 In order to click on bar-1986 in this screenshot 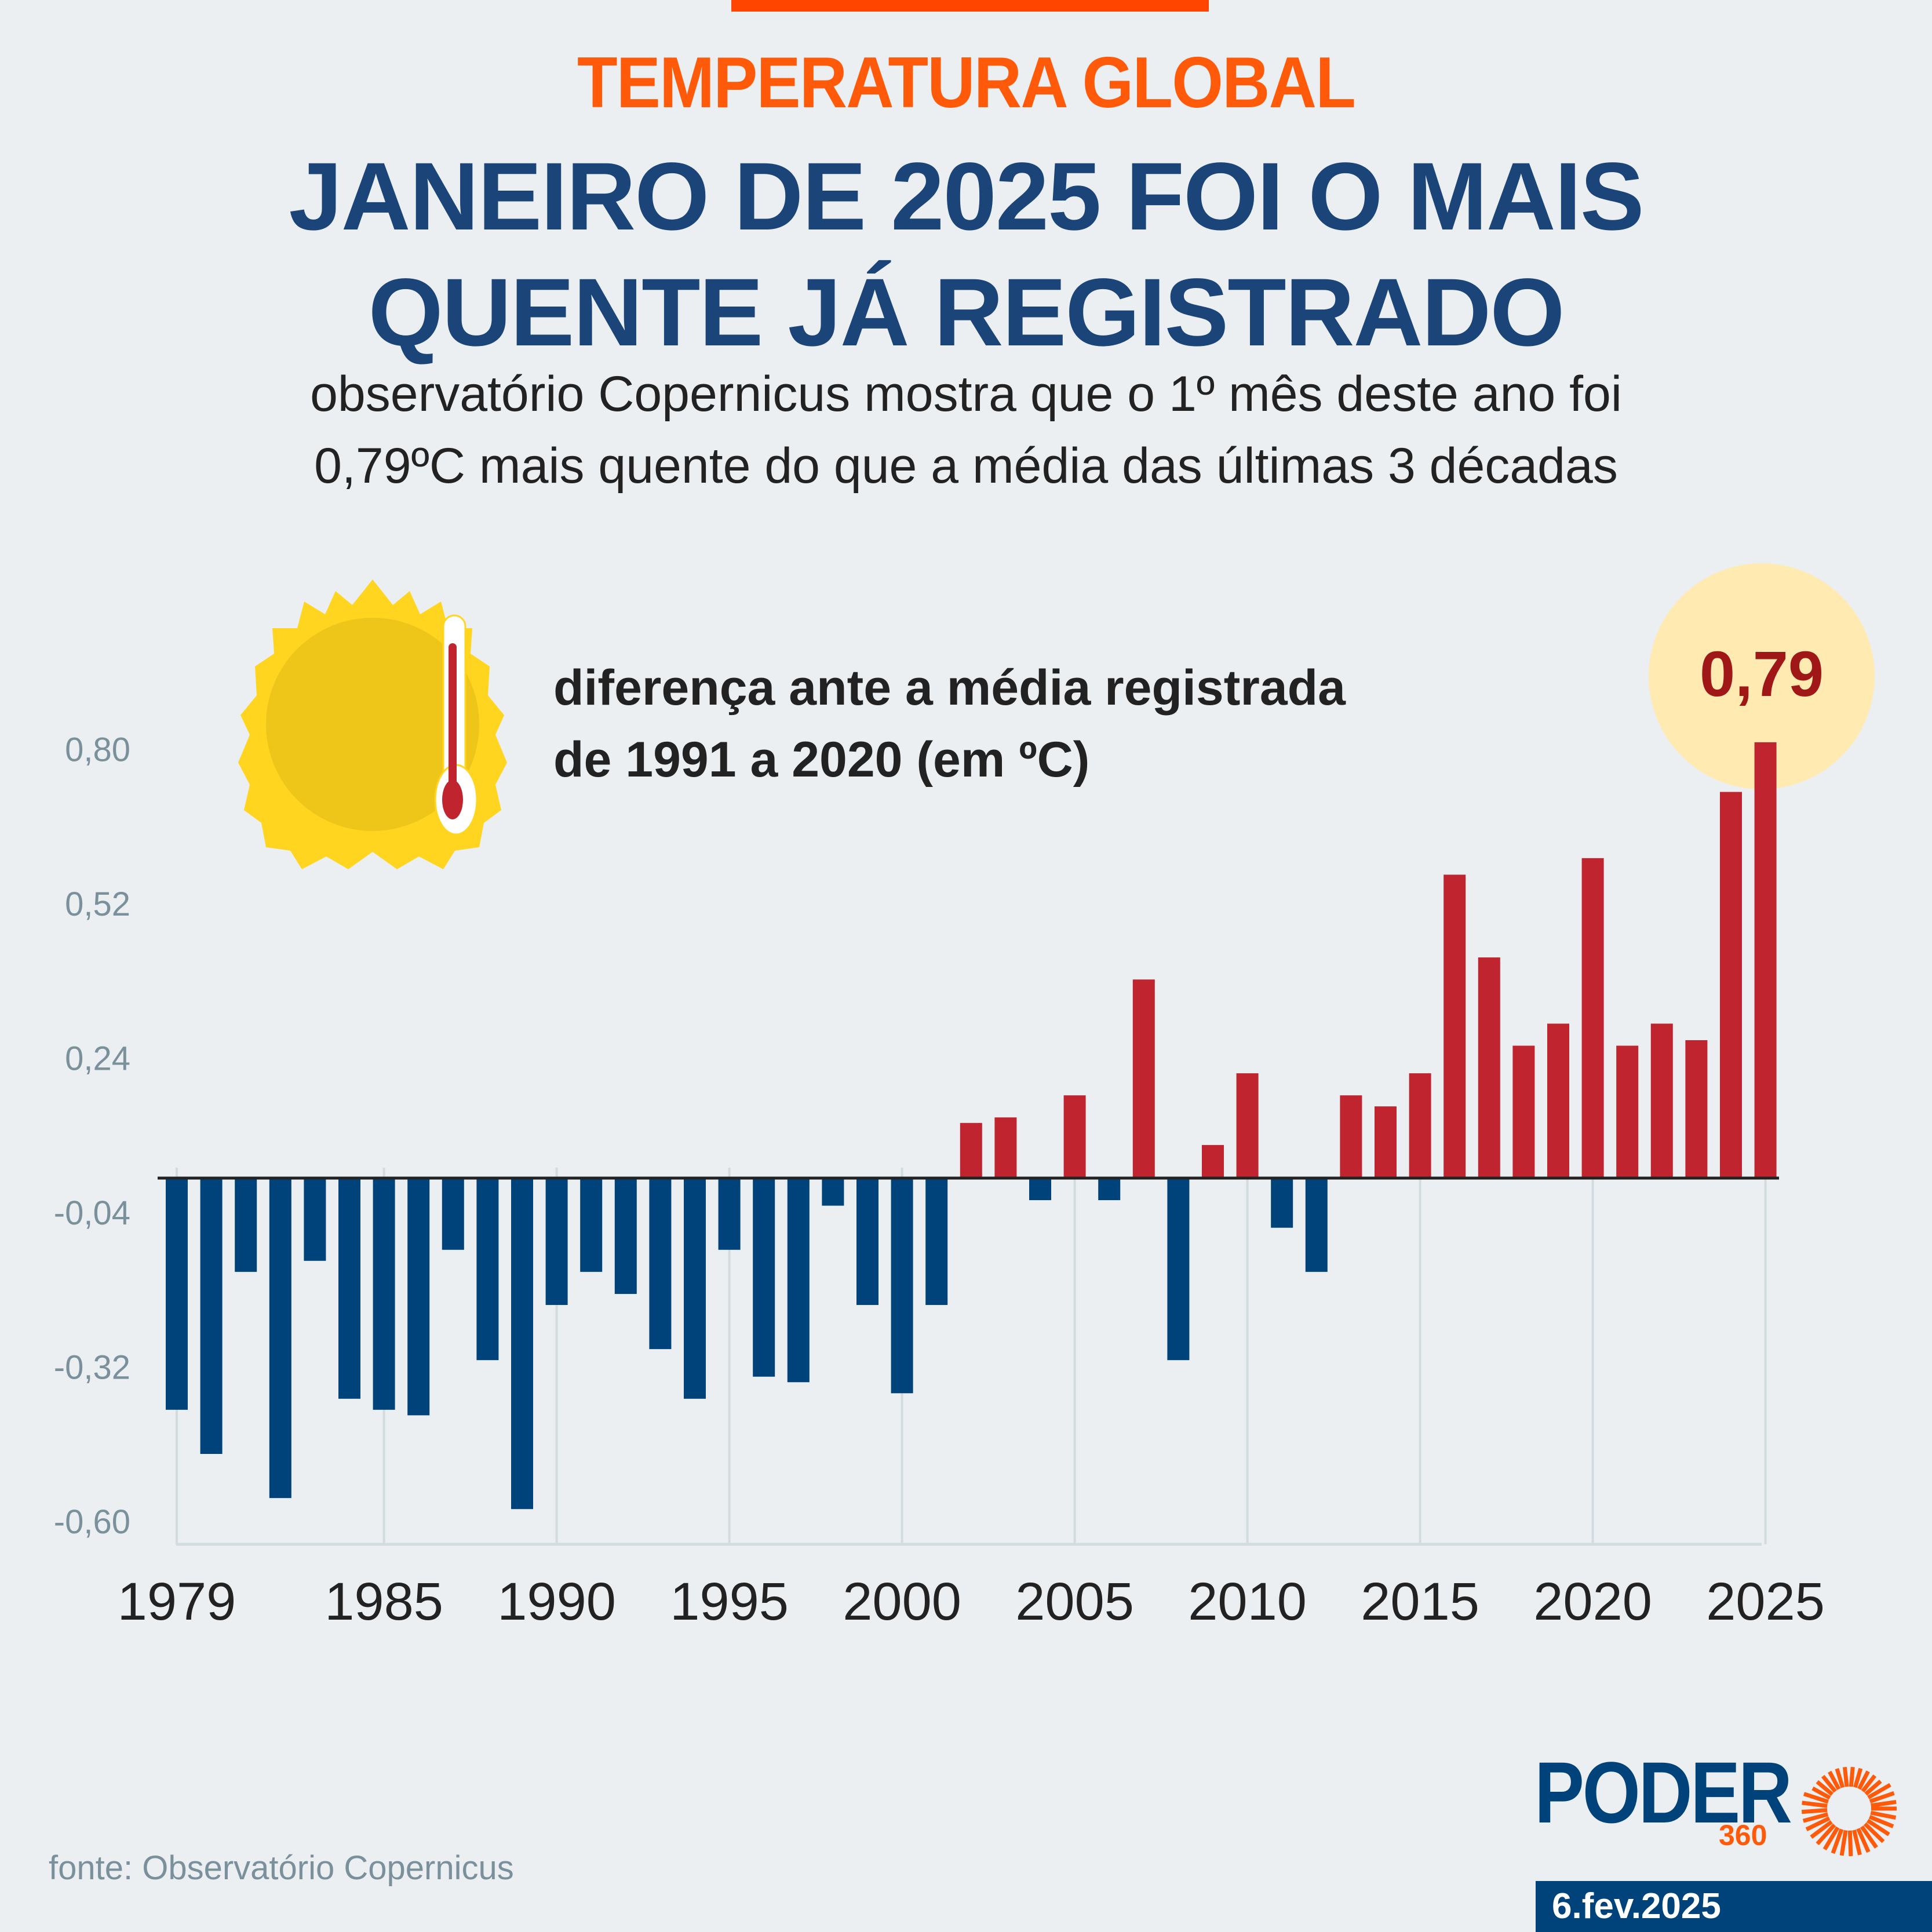, I will do `click(419, 1297)`.